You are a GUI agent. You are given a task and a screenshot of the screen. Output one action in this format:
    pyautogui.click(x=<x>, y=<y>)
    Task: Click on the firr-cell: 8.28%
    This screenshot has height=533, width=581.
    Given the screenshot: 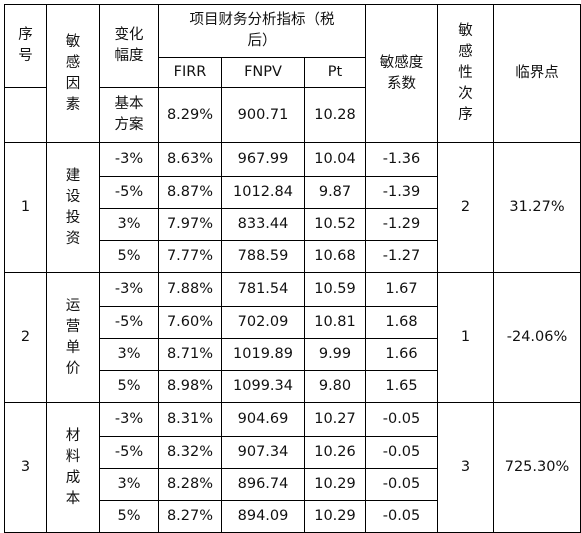 What is the action you would take?
    pyautogui.click(x=190, y=484)
    